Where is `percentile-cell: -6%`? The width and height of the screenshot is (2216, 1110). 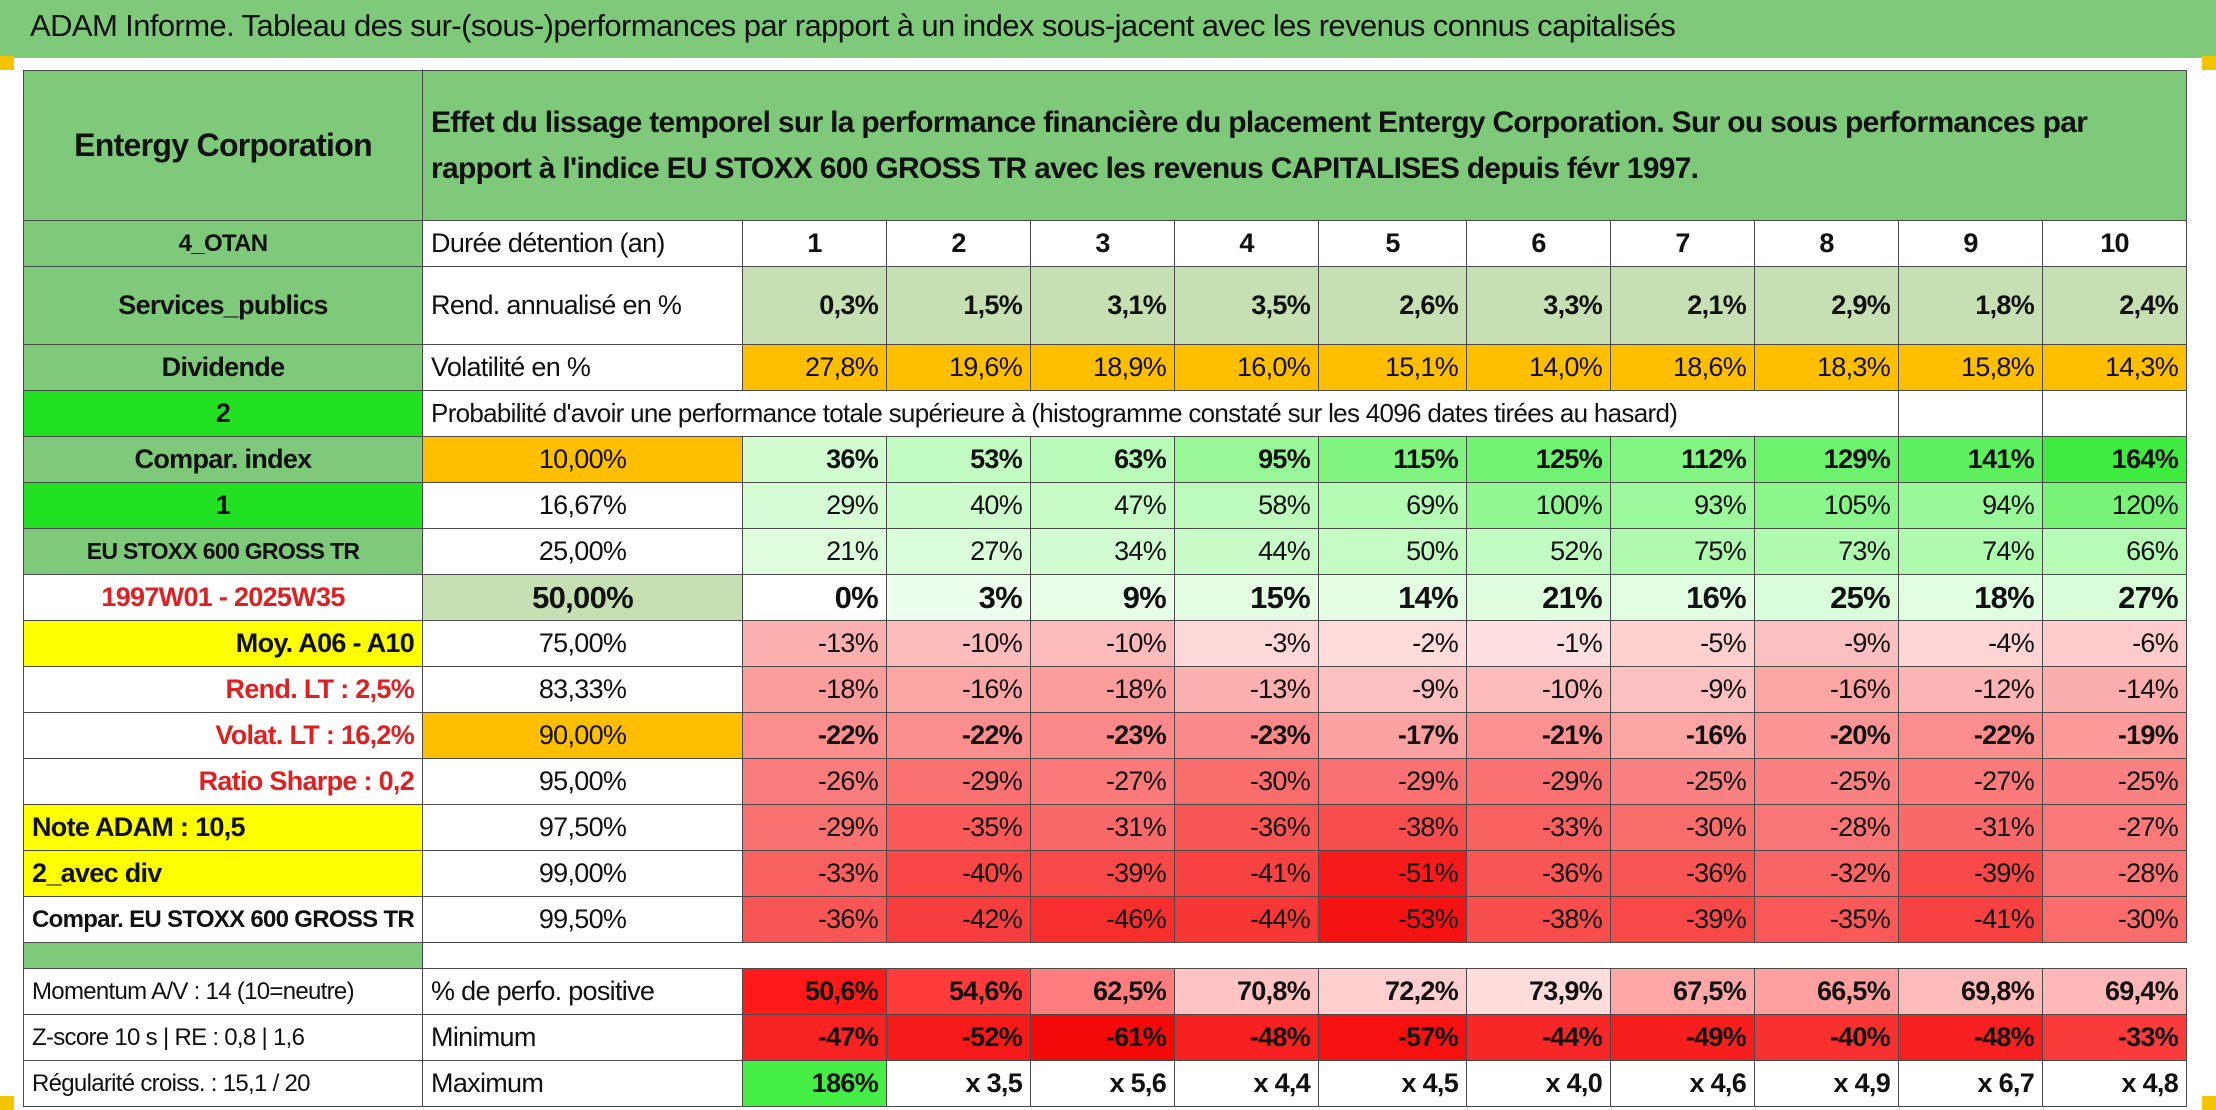
percentile-cell: -6% is located at coordinates (2115, 643).